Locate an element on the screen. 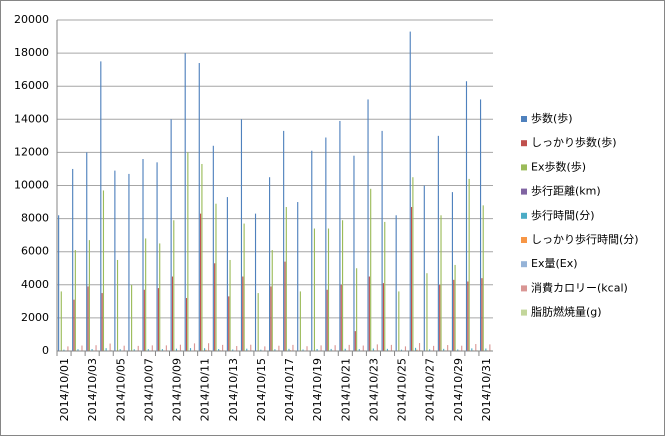  y-tick-label: 0 is located at coordinates (45, 350).